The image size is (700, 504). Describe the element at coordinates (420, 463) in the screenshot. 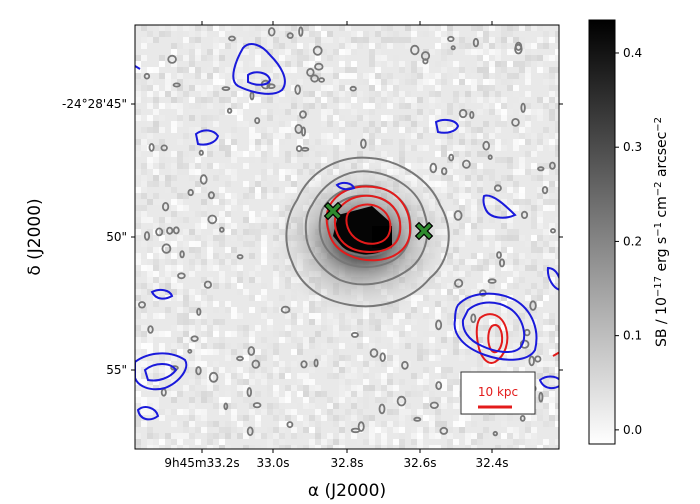

I see `x-tick-label: 32.6s` at that location.